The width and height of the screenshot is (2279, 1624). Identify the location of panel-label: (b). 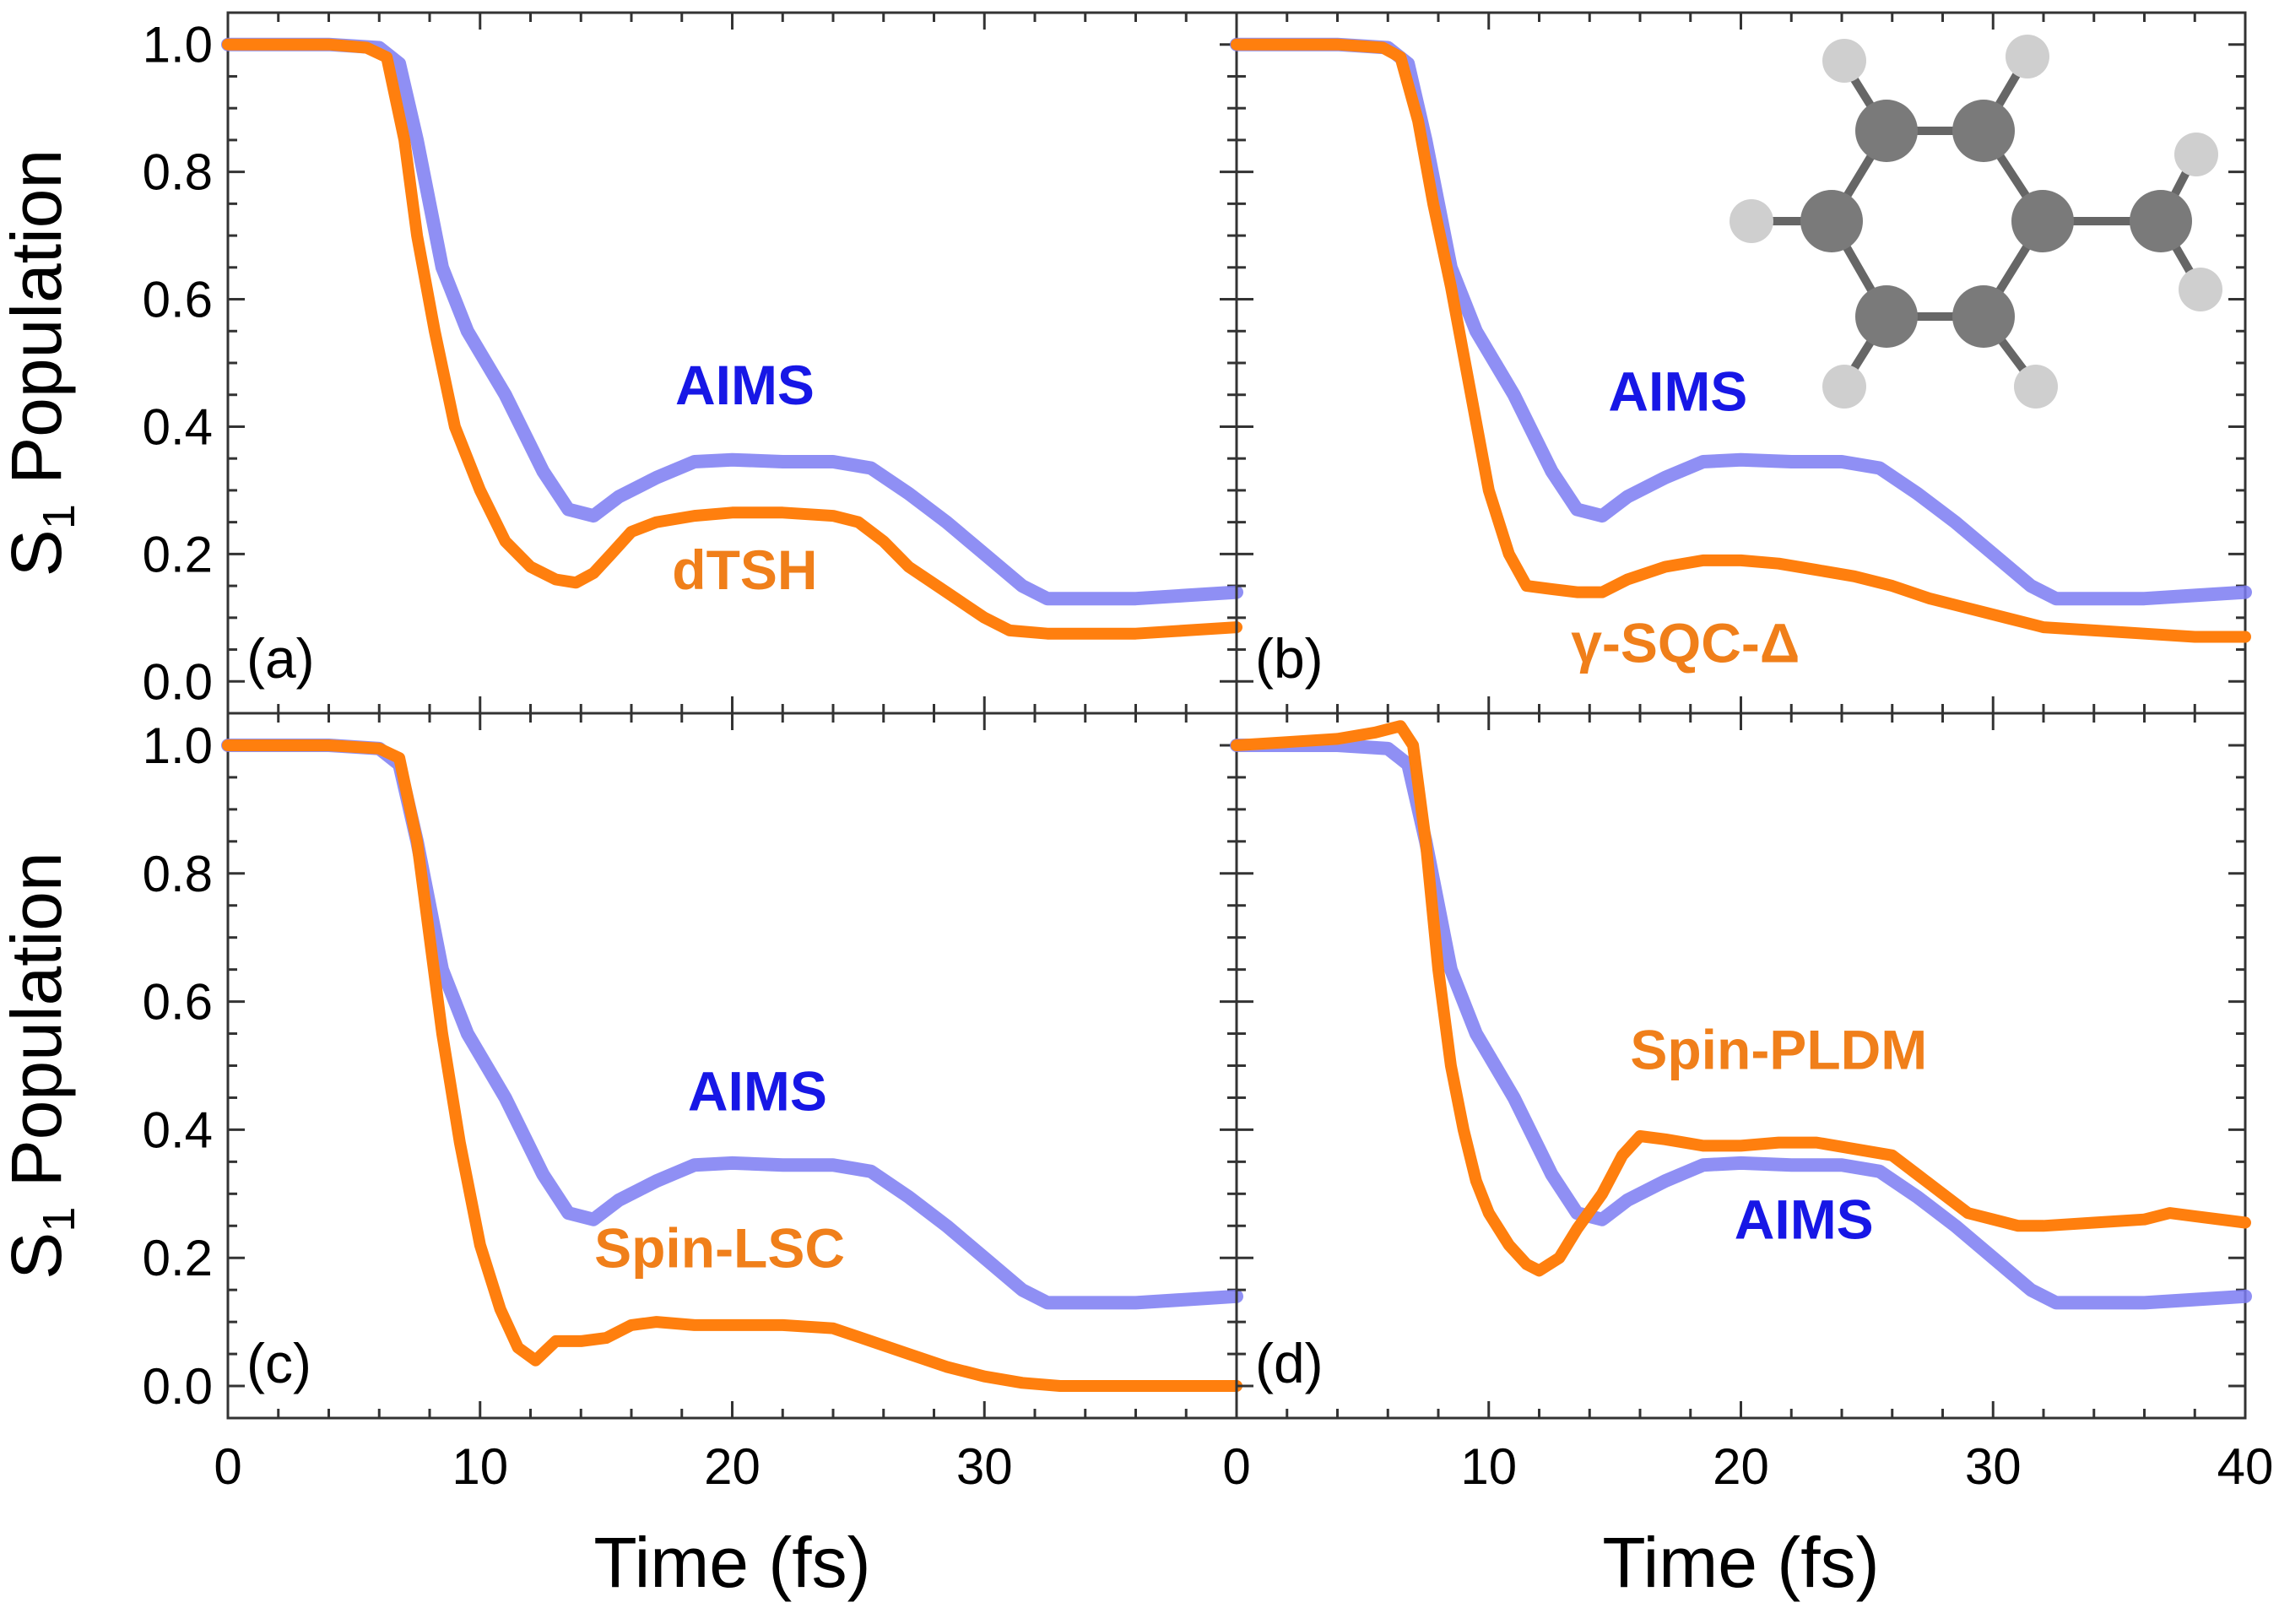
(1289, 658).